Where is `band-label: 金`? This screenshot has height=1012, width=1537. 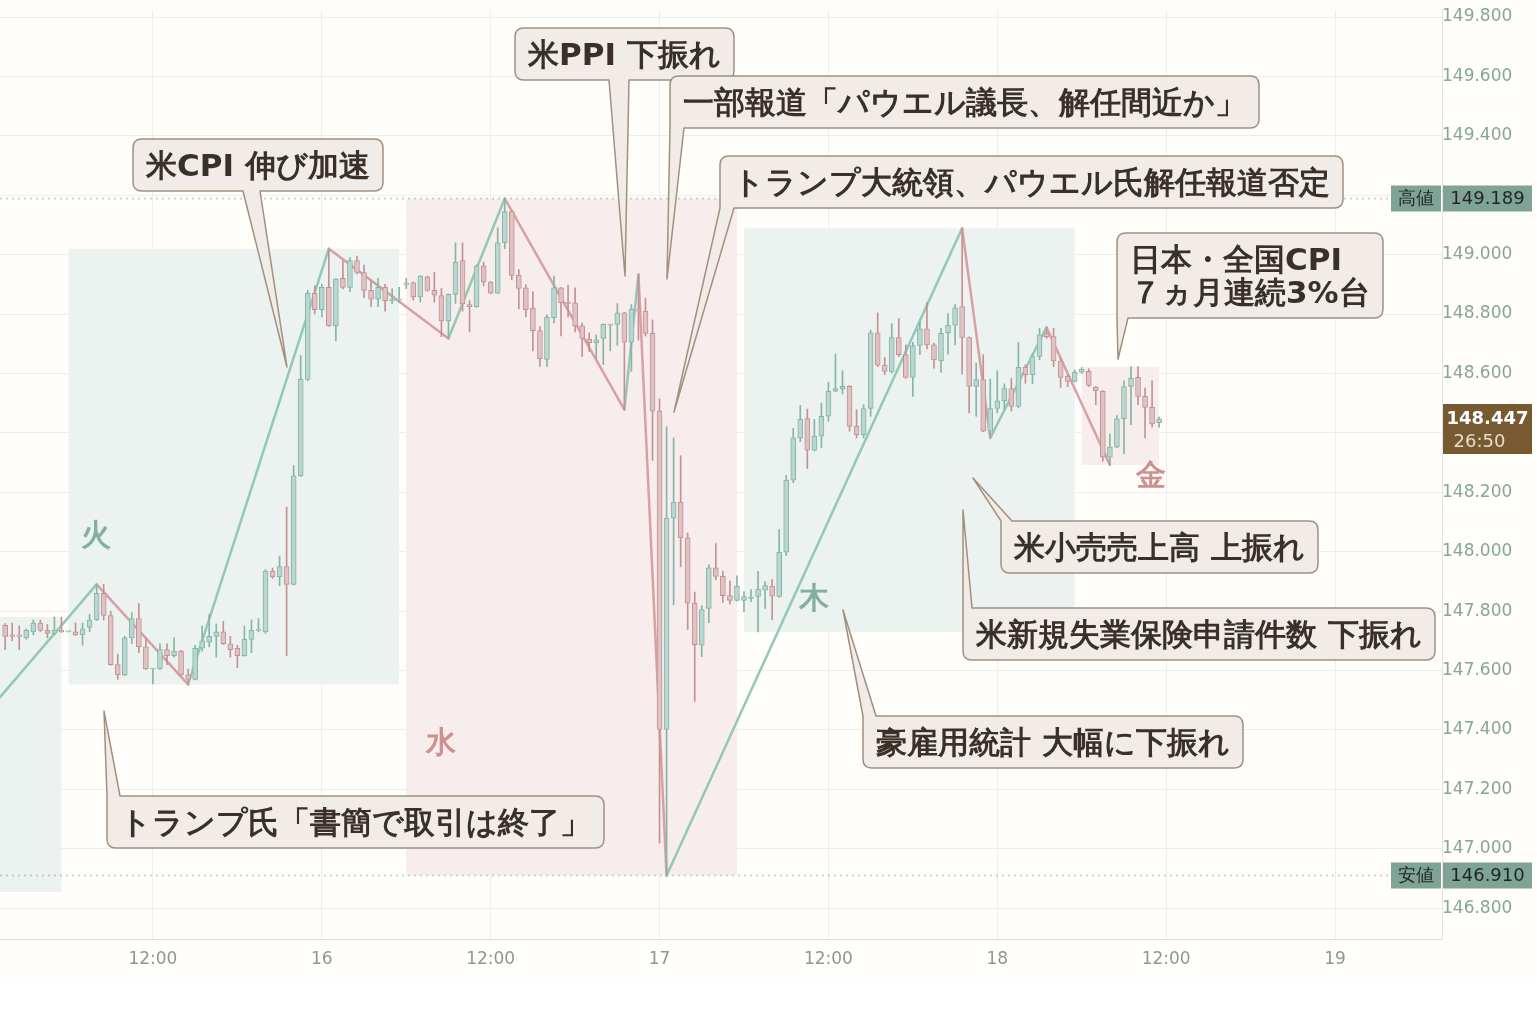 band-label: 金 is located at coordinates (1150, 474).